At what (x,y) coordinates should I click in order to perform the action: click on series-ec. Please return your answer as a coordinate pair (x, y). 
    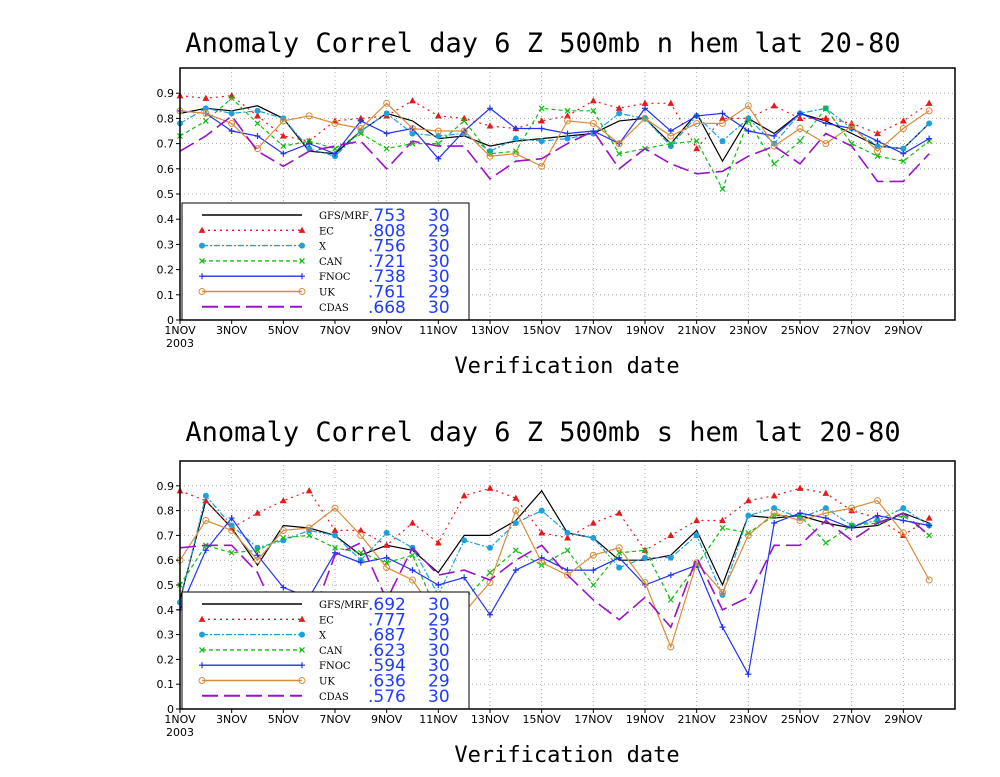
    Looking at the image, I should click on (554, 122).